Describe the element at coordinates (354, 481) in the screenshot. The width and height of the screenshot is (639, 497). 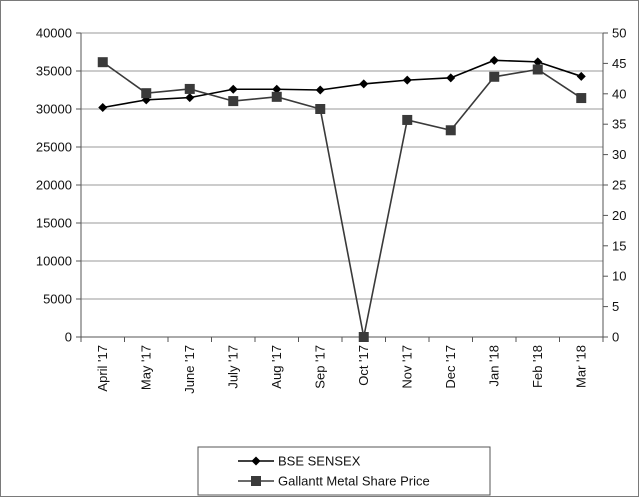
I see `legend-label: Gallantt Metal Share Price` at that location.